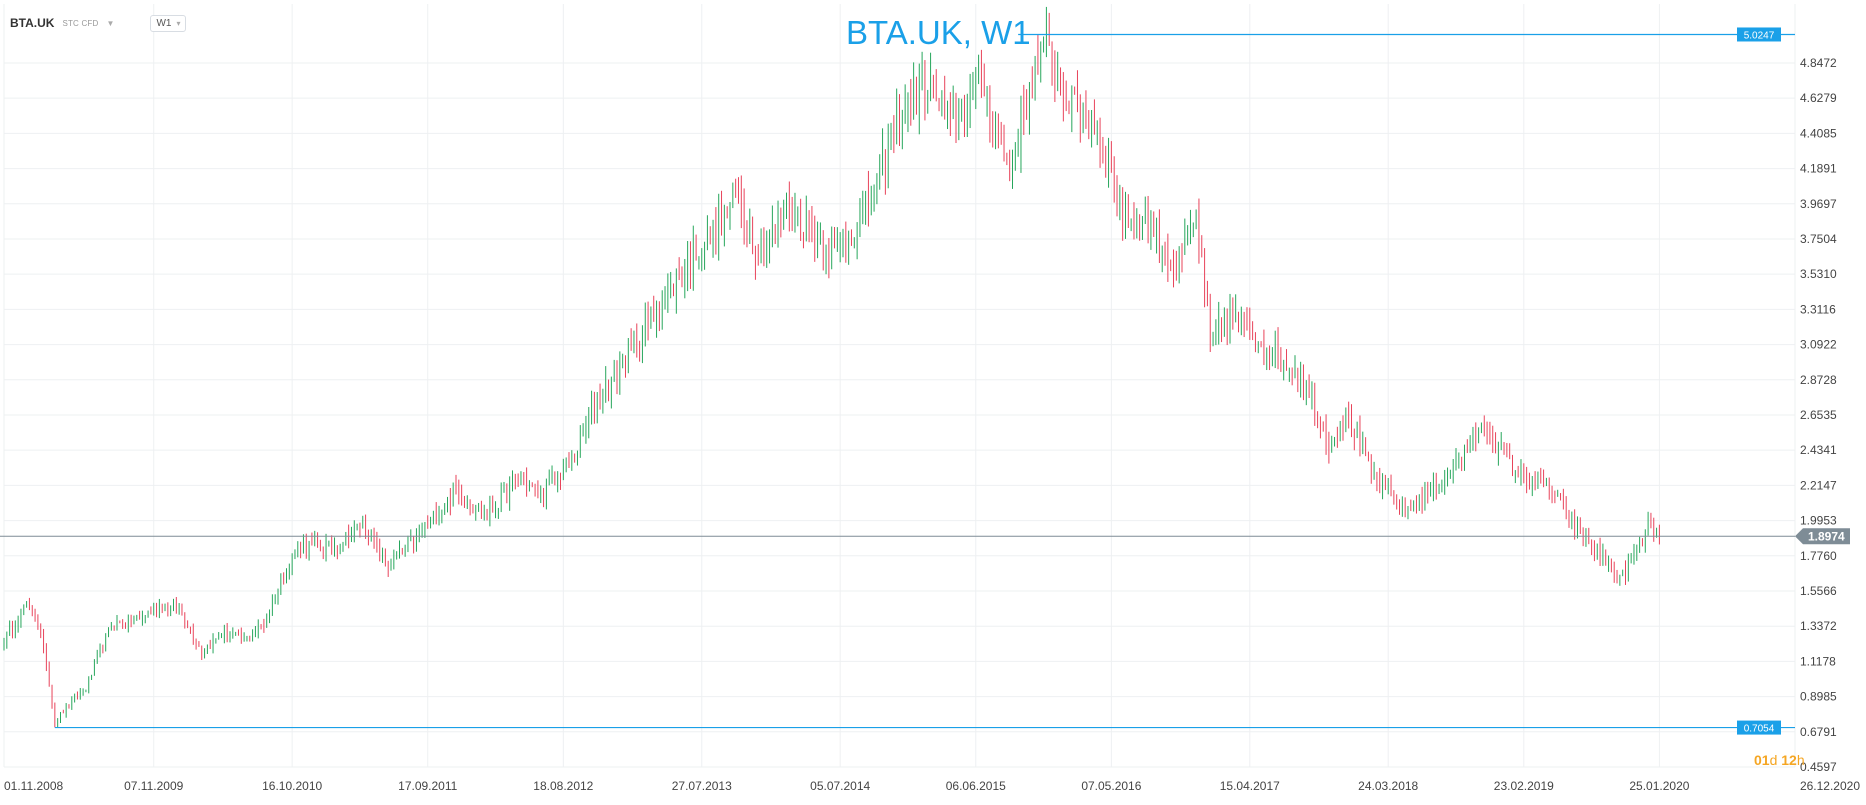 The width and height of the screenshot is (1866, 805). Describe the element at coordinates (1818, 697) in the screenshot. I see `y-tick-label: 0.8985` at that location.